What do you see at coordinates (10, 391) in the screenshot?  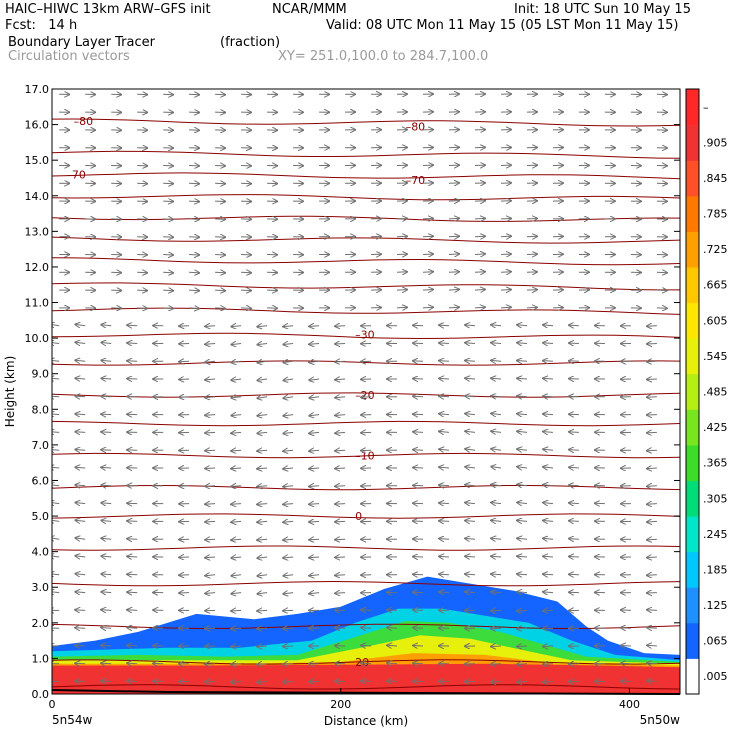 I see `y-axis-label: Height (km)` at bounding box center [10, 391].